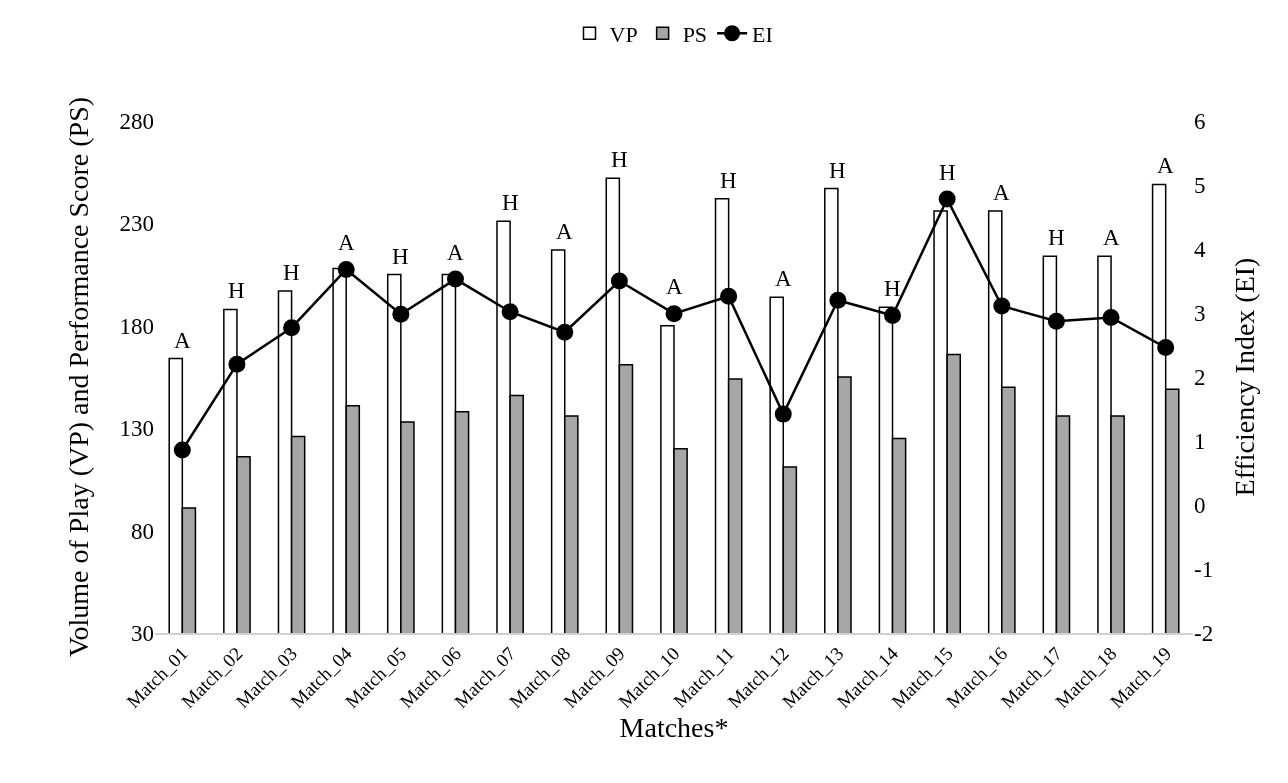 This screenshot has height=783, width=1288. Describe the element at coordinates (762, 34) in the screenshot. I see `legend-label: EI` at that location.